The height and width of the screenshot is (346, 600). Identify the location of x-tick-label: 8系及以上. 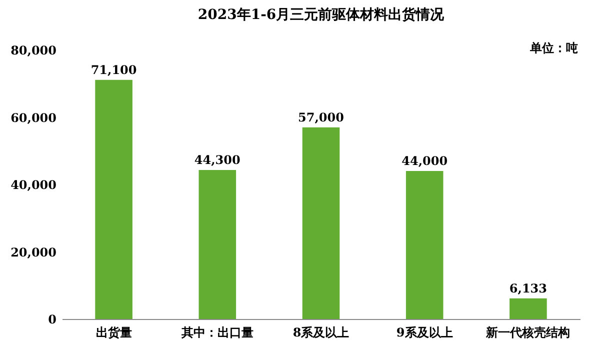
(321, 333).